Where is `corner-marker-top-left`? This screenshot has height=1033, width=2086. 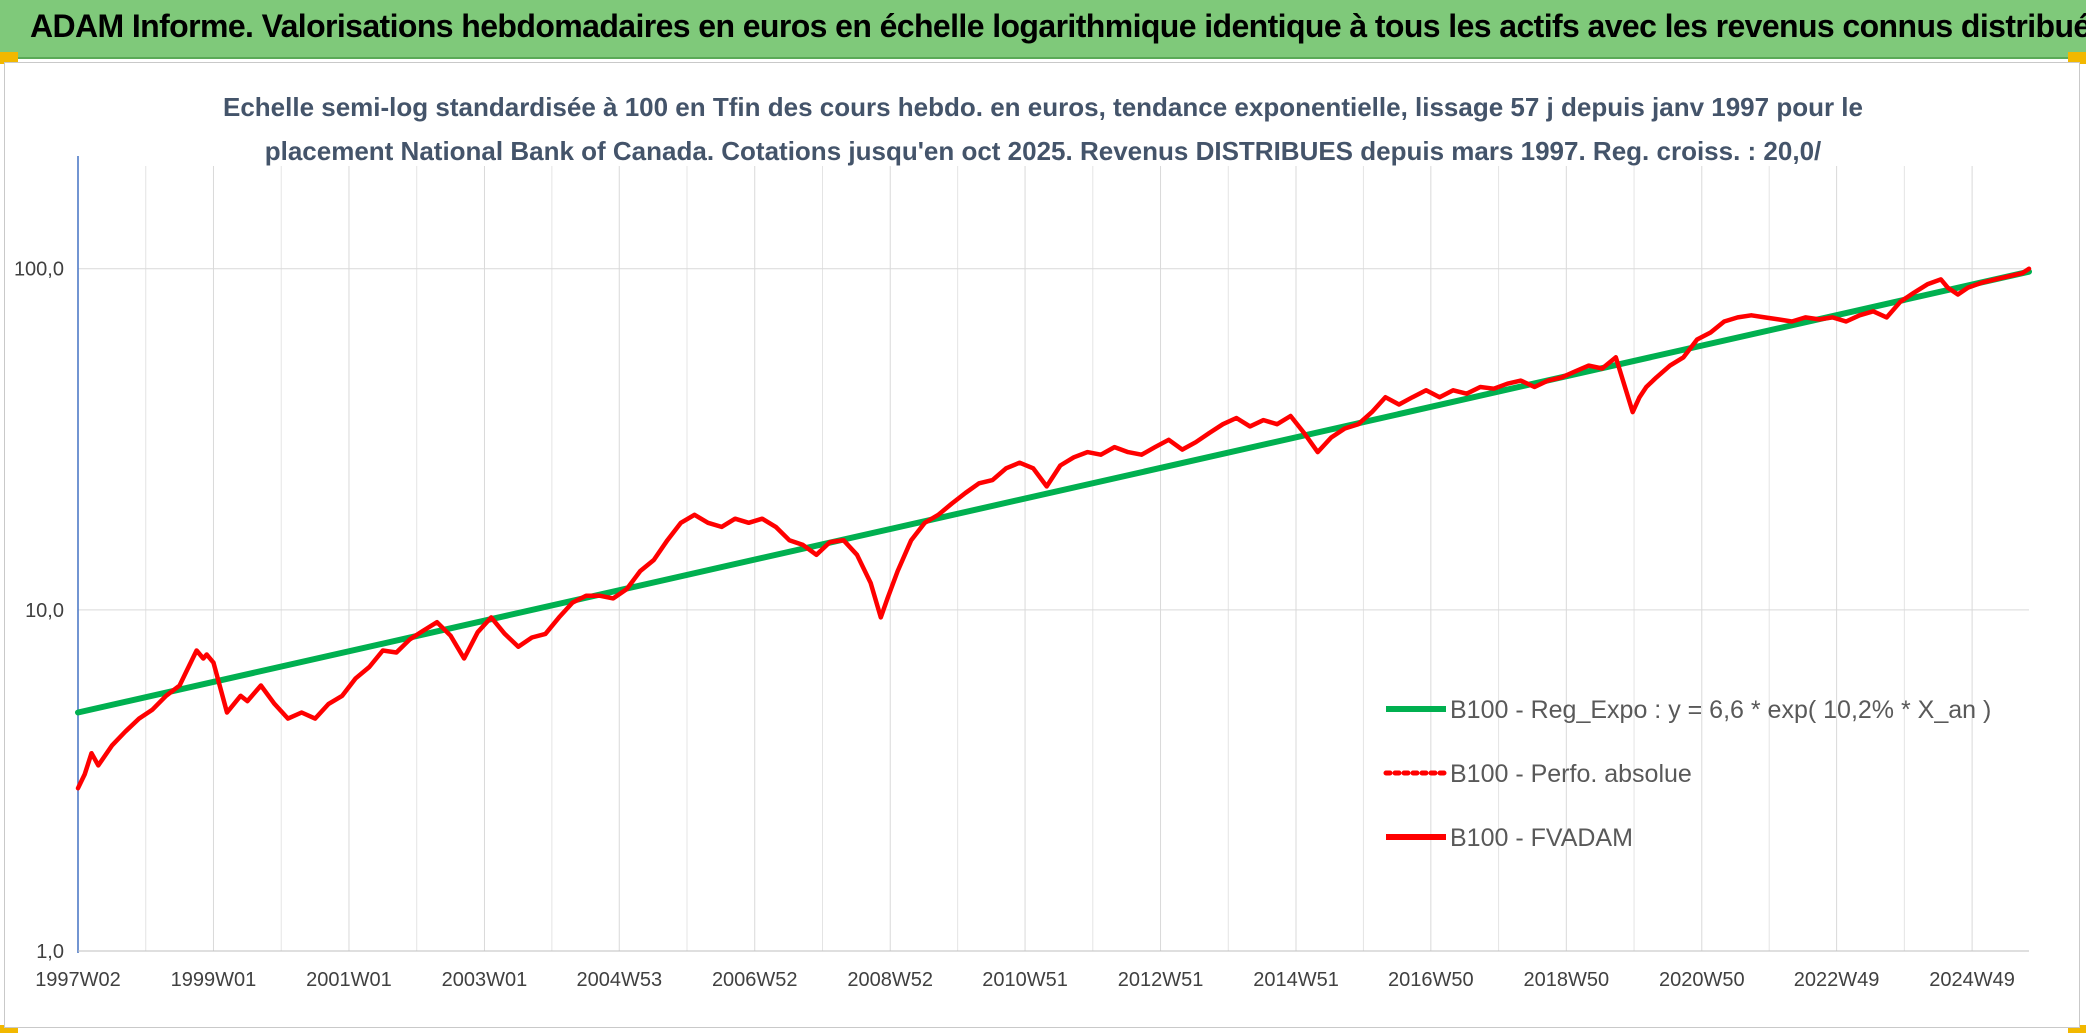
corner-marker-top-left is located at coordinates (9, 58).